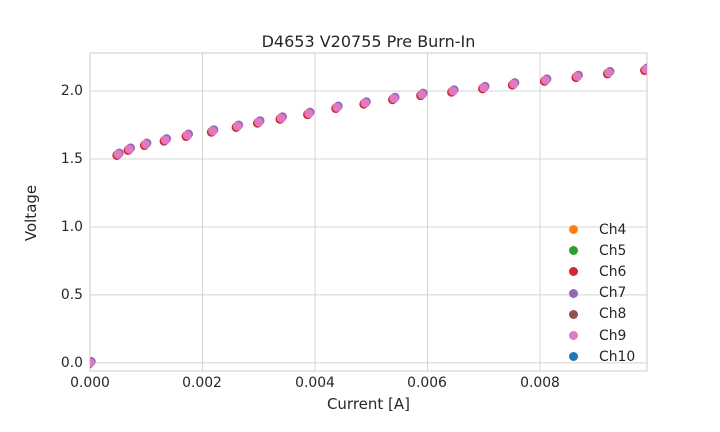 This screenshot has height=432, width=720. What do you see at coordinates (31, 213) in the screenshot?
I see `y-axis-label: Voltage` at bounding box center [31, 213].